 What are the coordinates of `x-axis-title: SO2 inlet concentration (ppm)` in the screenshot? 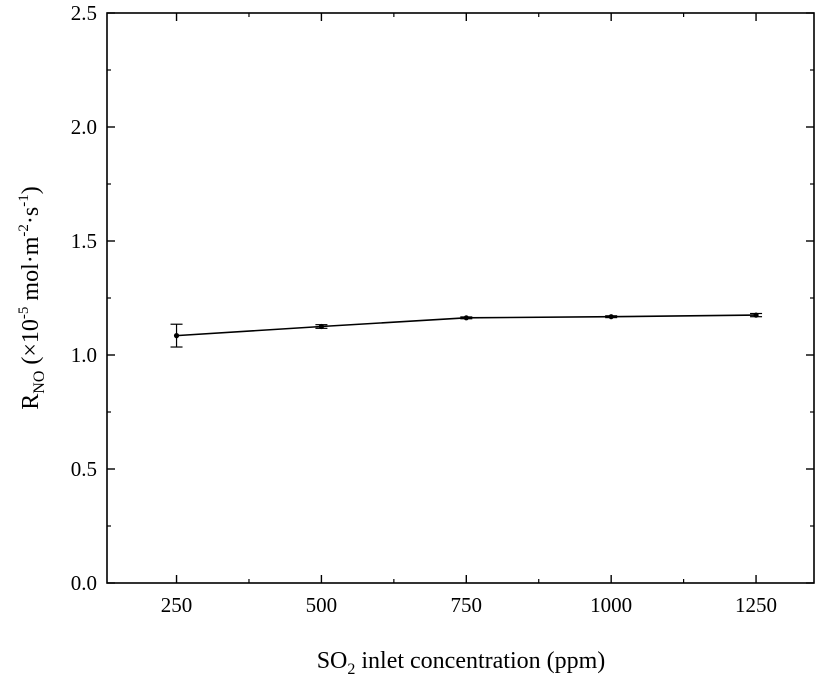 It's located at (461, 663).